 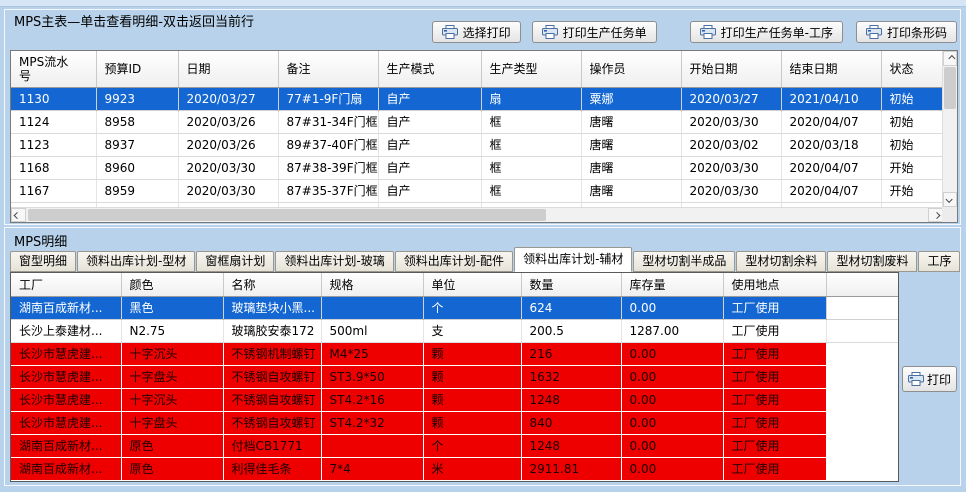 I want to click on scroll-right-button, so click(x=935, y=215).